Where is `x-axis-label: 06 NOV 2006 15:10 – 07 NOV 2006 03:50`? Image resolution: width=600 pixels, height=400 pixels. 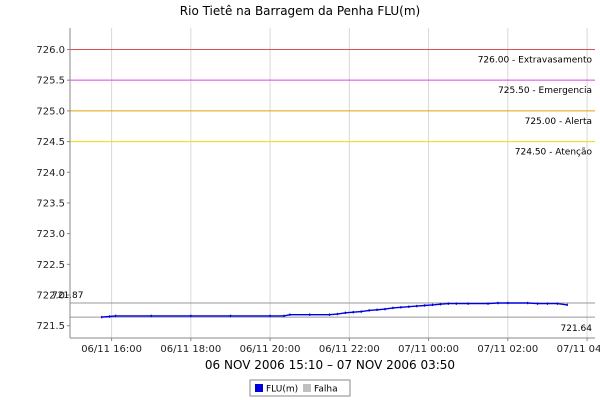
x-axis-label: 06 NOV 2006 15:10 – 07 NOV 2006 03:50 is located at coordinates (330, 365).